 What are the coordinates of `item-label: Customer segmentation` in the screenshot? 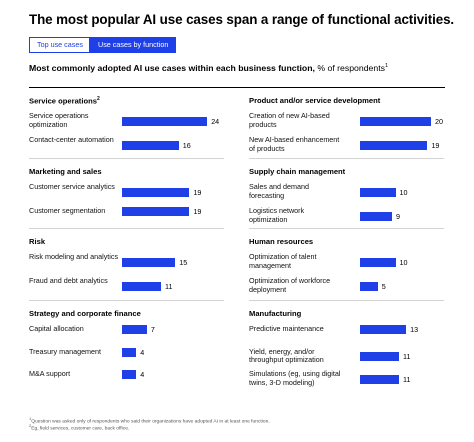 It's located at (67, 210).